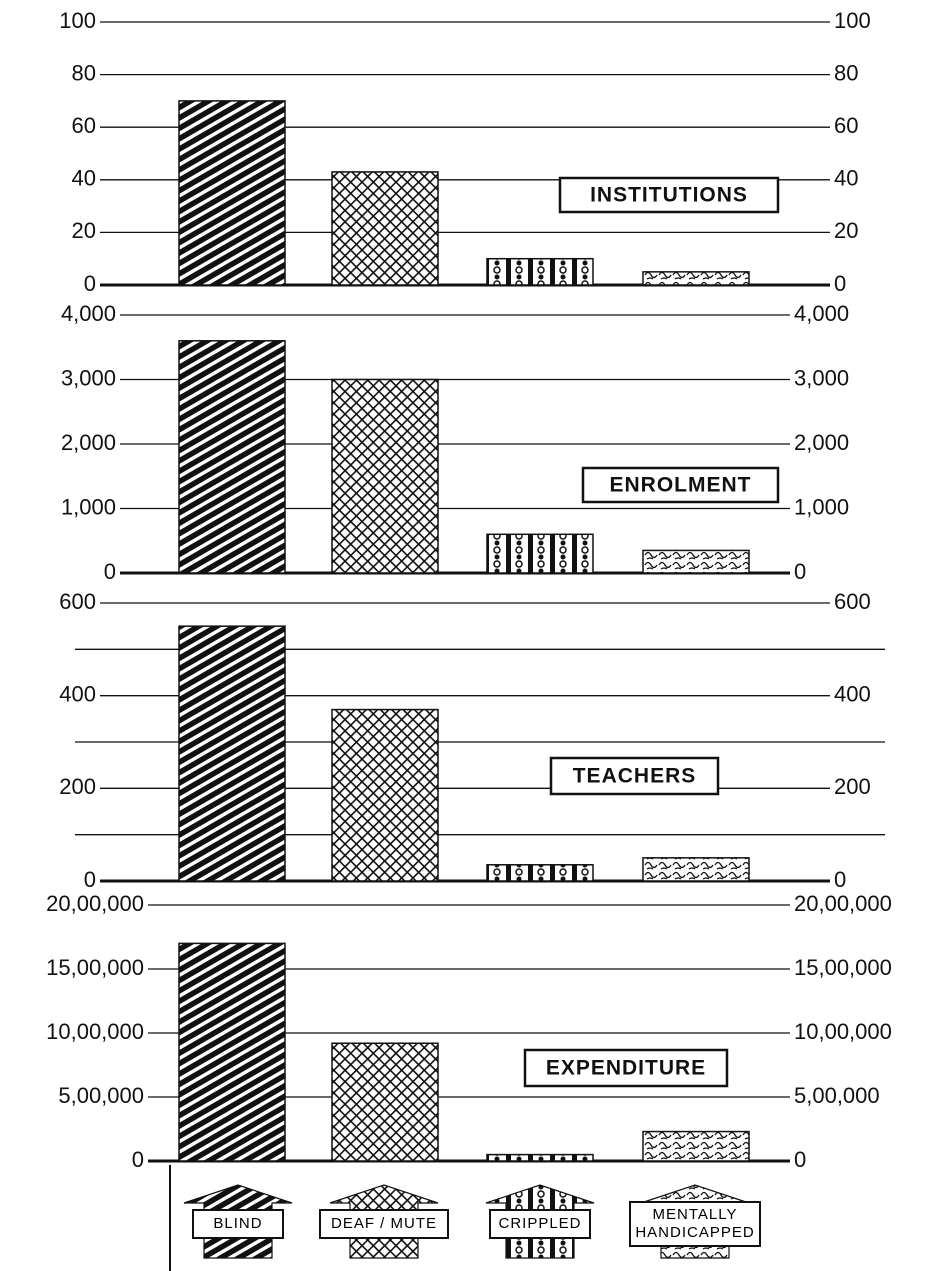 This screenshot has width=927, height=1271. Describe the element at coordinates (84, 178) in the screenshot. I see `y-tick-label: 40` at that location.